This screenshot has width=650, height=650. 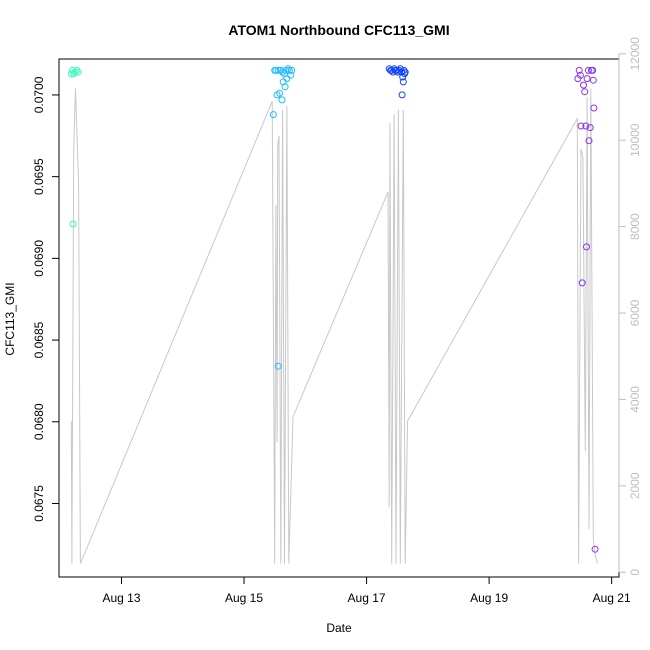 I want to click on x-axis: Aug 13 Aug 15 Aug 17 Aug 19 Aug 21, so click(x=366, y=590).